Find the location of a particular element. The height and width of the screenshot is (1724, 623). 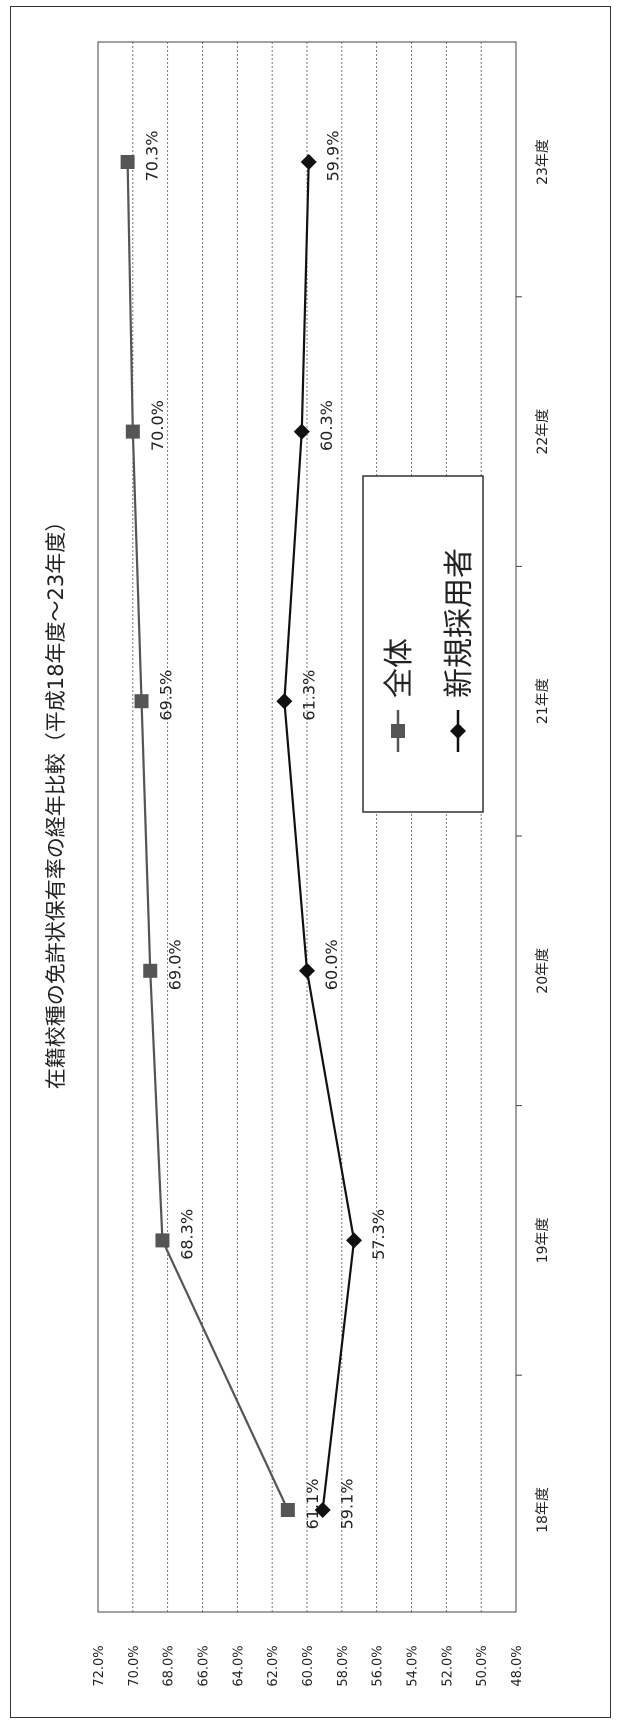

category-label: 18年度 is located at coordinates (543, 1510).